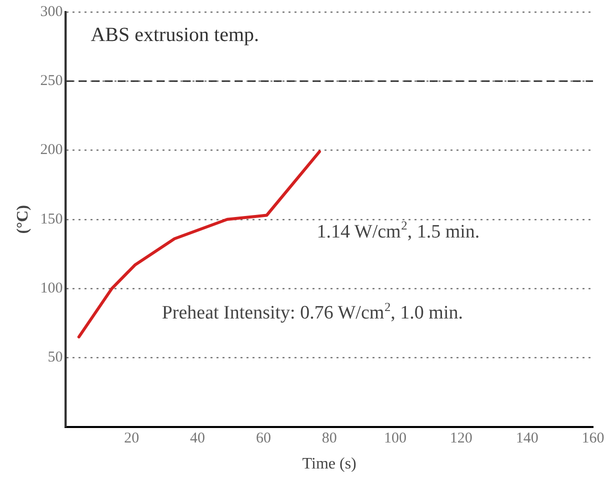 The image size is (613, 483). I want to click on x-tick-label: 160, so click(593, 438).